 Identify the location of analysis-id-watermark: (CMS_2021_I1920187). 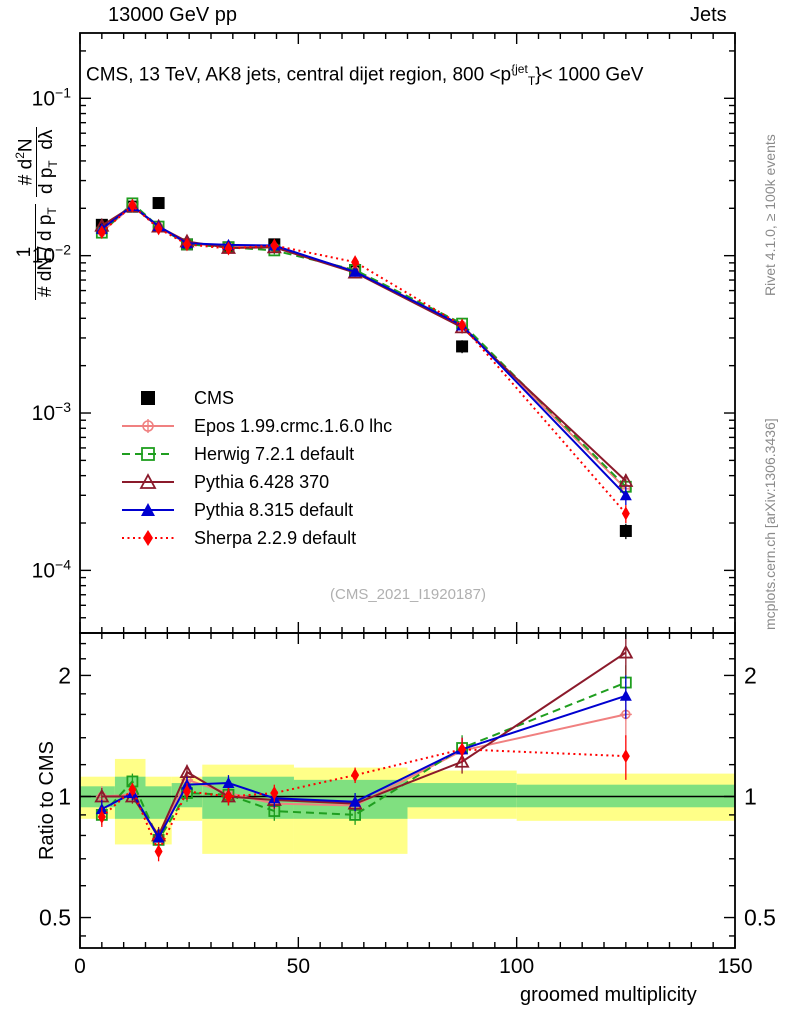
(408, 594).